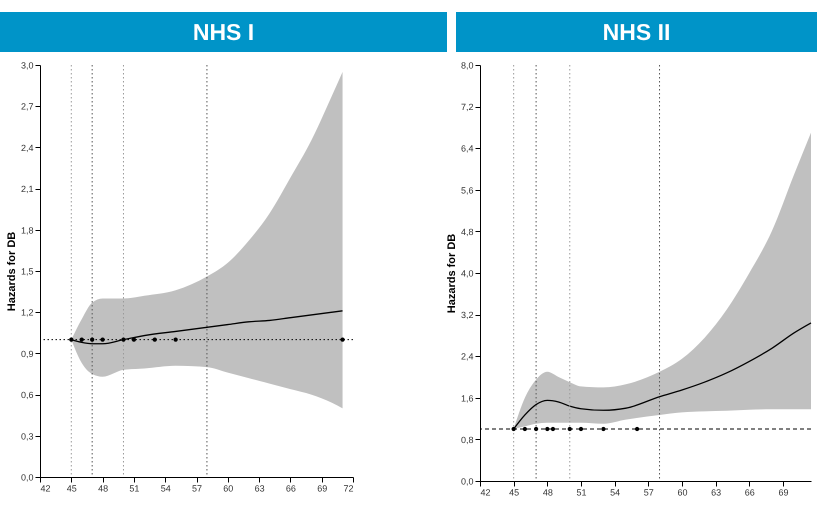  I want to click on y-tick-label: 1,2, so click(27, 313).